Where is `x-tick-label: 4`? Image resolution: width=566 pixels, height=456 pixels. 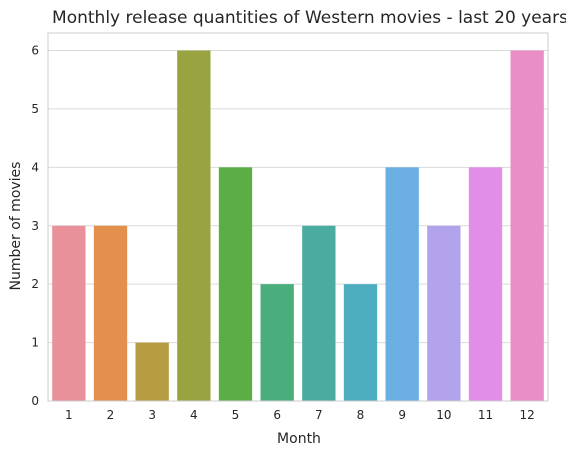 x-tick-label: 4 is located at coordinates (194, 415).